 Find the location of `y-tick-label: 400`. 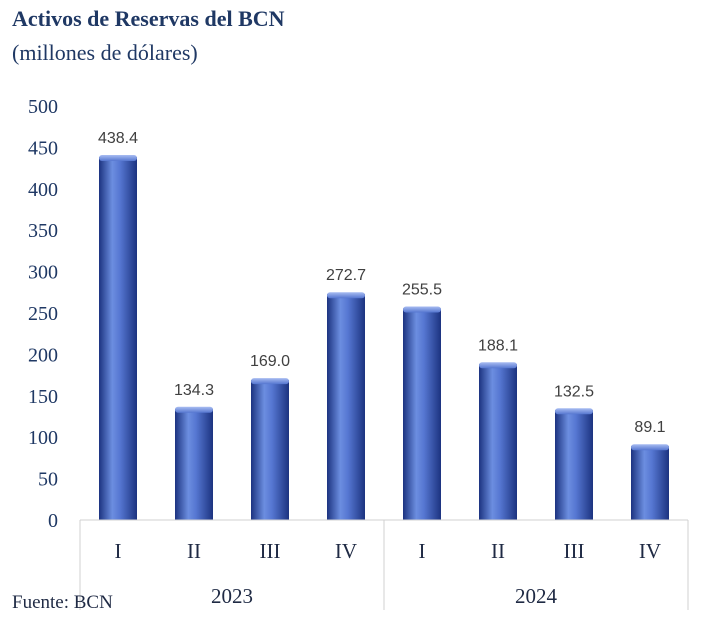

y-tick-label: 400 is located at coordinates (43, 190).